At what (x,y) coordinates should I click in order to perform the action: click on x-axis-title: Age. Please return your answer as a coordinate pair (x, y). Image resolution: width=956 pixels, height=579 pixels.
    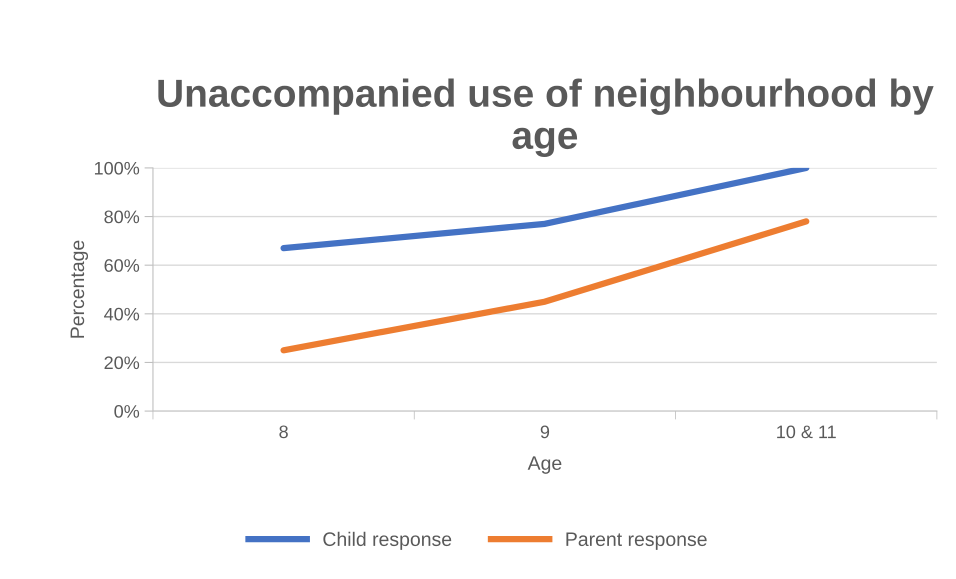
    Looking at the image, I should click on (545, 465).